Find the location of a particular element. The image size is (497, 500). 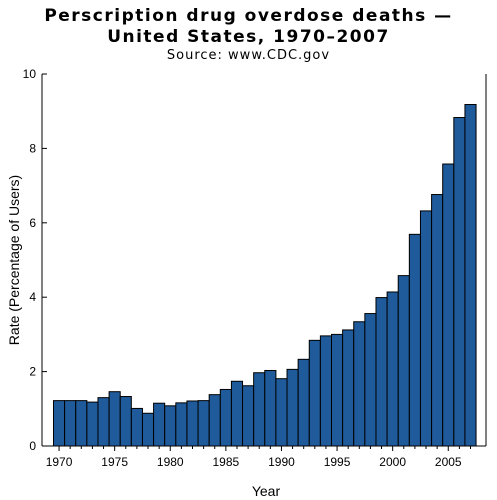

bar-1989 is located at coordinates (270, 408).